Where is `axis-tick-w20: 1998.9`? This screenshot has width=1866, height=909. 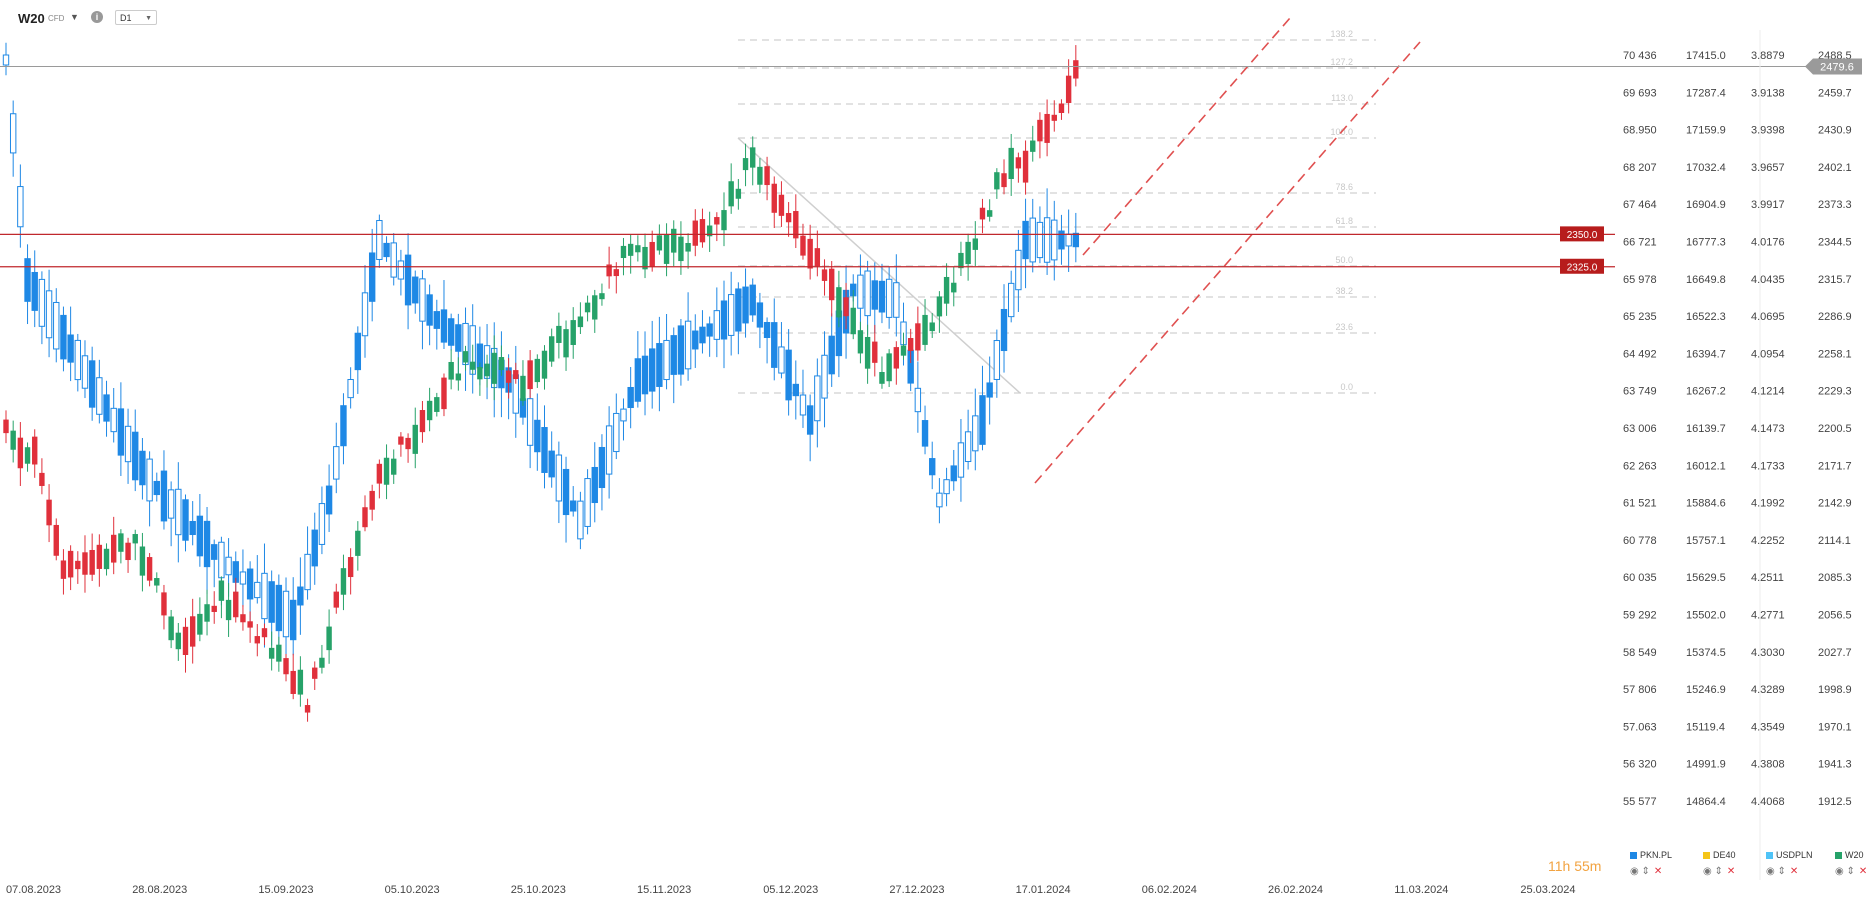 axis-tick-w20: 1998.9 is located at coordinates (1835, 690).